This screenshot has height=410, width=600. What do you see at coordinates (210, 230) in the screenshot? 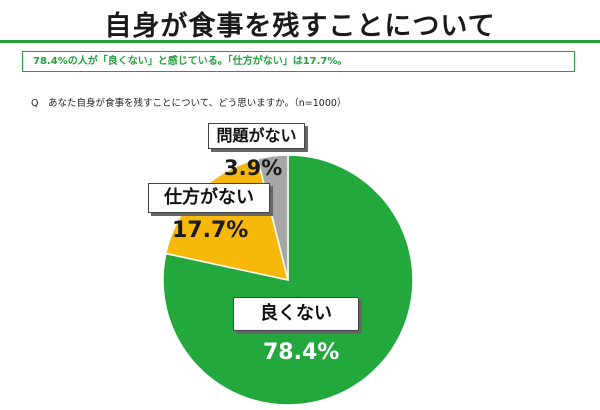
I see `pct-unavoidable: 17.7%` at bounding box center [210, 230].